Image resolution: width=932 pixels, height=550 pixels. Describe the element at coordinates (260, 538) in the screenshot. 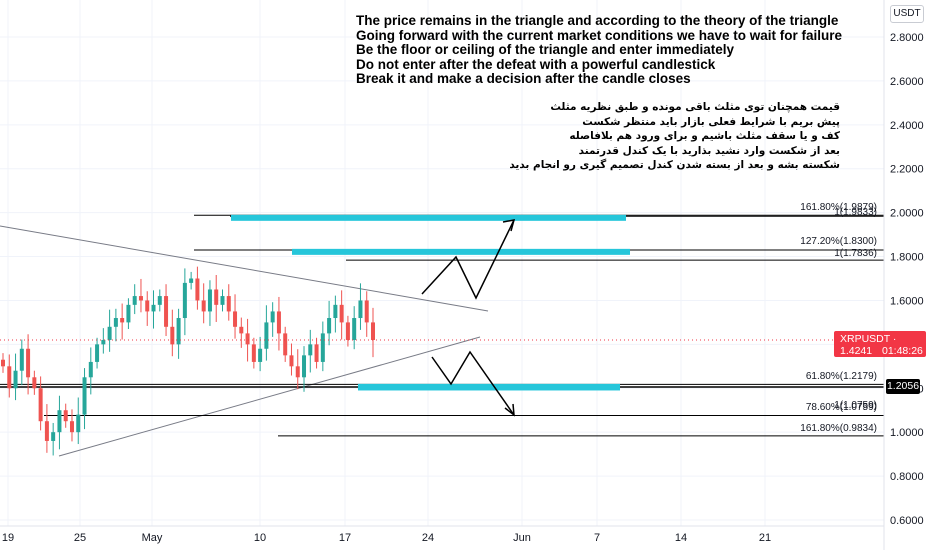

I see `x-tick-label: 10` at that location.